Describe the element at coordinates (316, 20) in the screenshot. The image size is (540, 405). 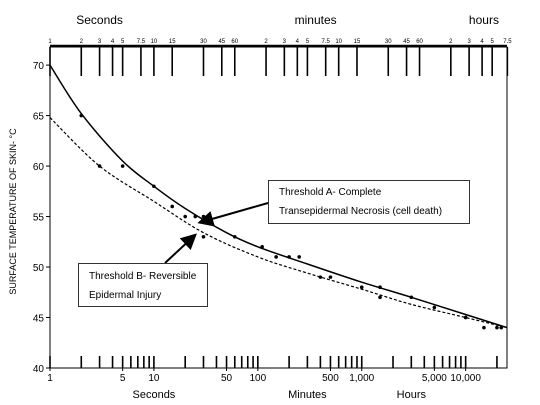
I see `x-top-unit-label: minutes` at that location.